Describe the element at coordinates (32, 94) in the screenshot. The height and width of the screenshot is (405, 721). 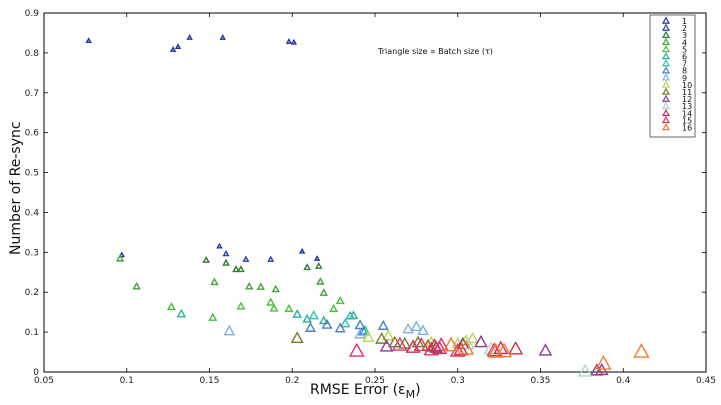
I see `y-tick-label: 0.7` at that location.